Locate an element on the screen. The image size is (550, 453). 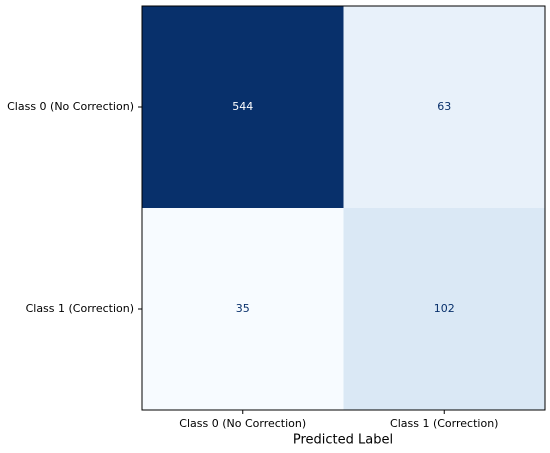
x-axis-label: Predicted Label is located at coordinates (343, 440).